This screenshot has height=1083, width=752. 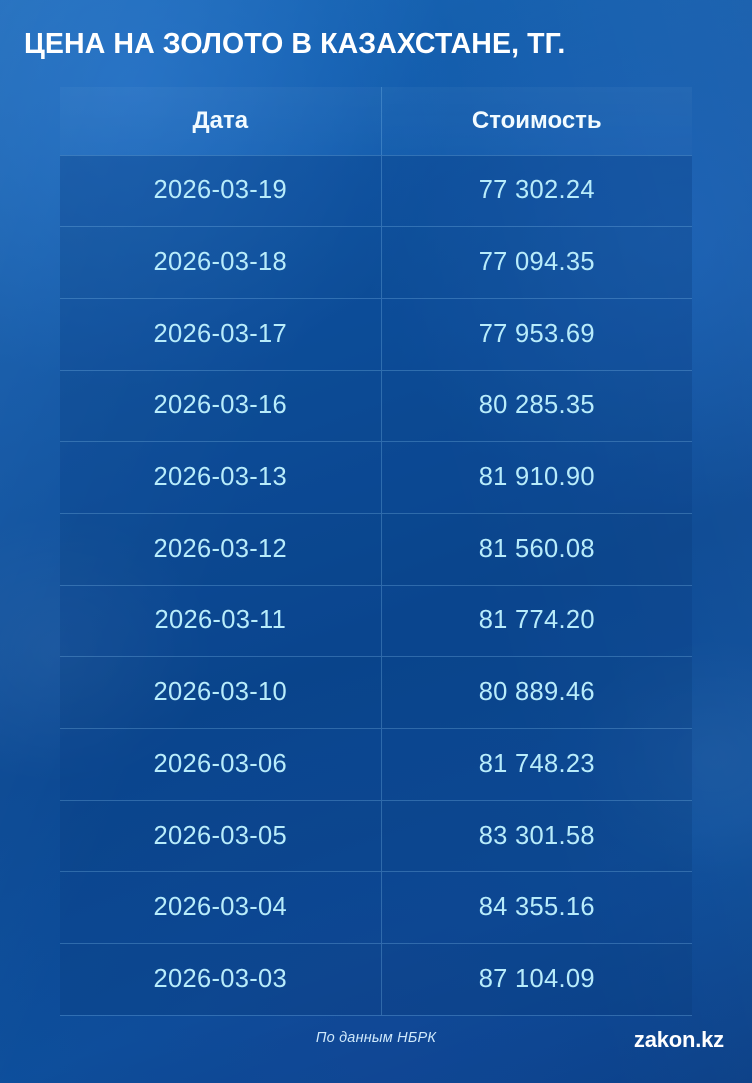 I want to click on table-row: 2026-03-13 81 910.90, so click(x=376, y=477).